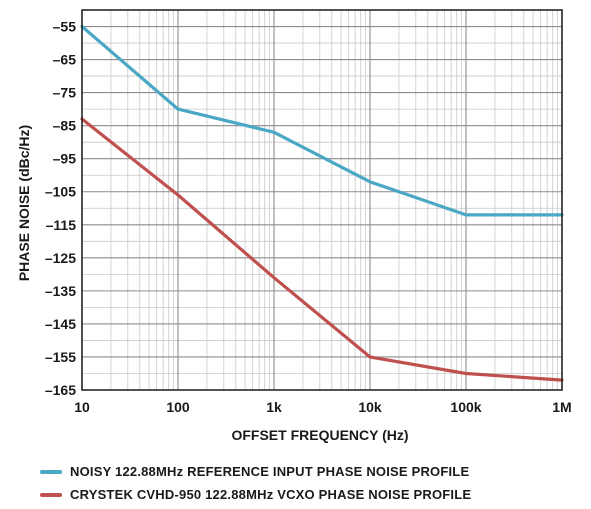 This screenshot has height=509, width=591. What do you see at coordinates (51, 471) in the screenshot?
I see `legend-swatch-reference` at bounding box center [51, 471].